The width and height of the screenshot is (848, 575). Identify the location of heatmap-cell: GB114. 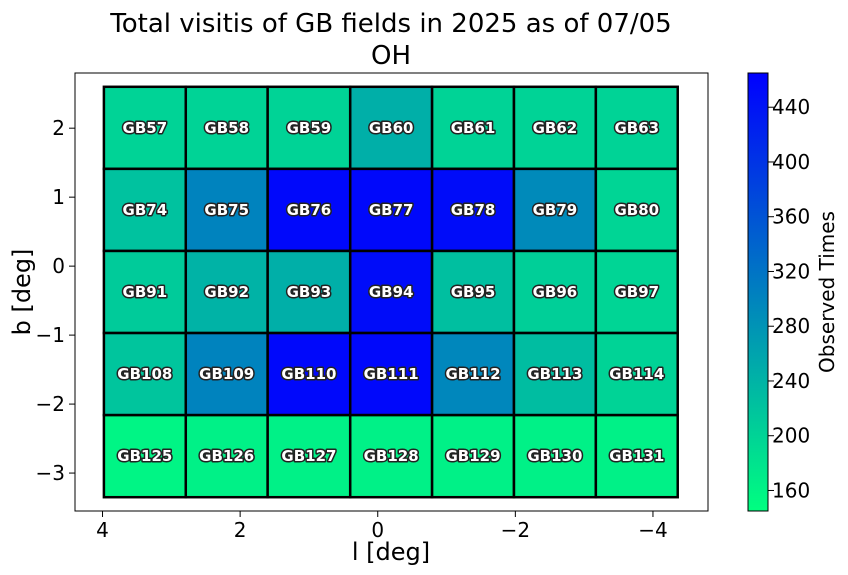
(636, 374).